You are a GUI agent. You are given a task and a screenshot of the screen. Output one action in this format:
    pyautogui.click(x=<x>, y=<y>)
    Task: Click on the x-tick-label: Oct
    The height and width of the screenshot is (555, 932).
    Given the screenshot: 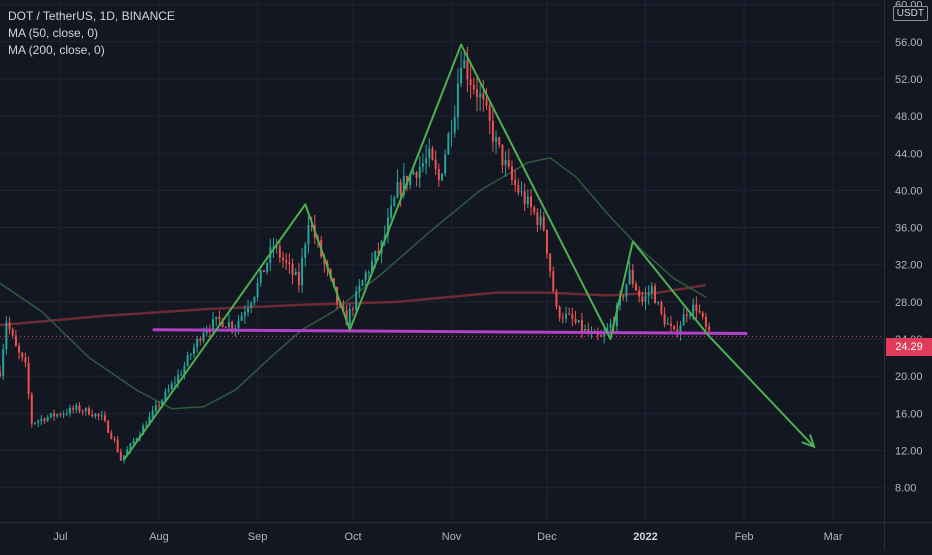 What is the action you would take?
    pyautogui.click(x=352, y=537)
    